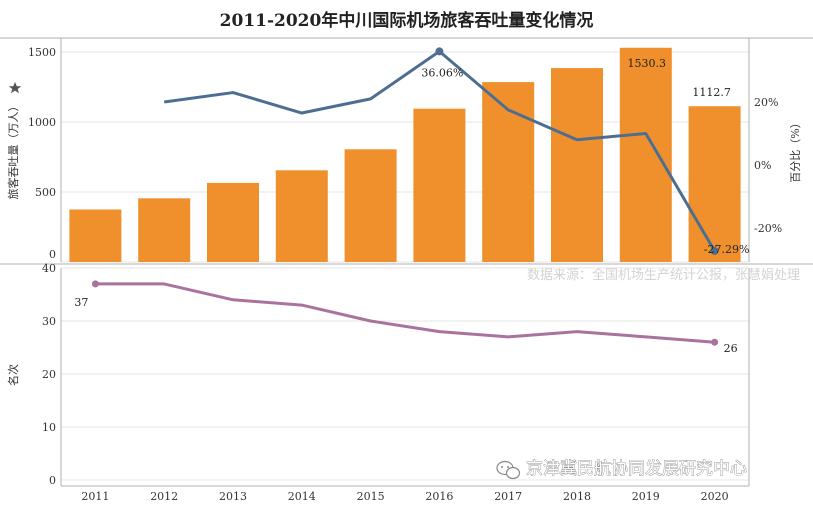 The image size is (813, 507). Describe the element at coordinates (42, 122) in the screenshot. I see `ytick-left-top: 1000` at that location.